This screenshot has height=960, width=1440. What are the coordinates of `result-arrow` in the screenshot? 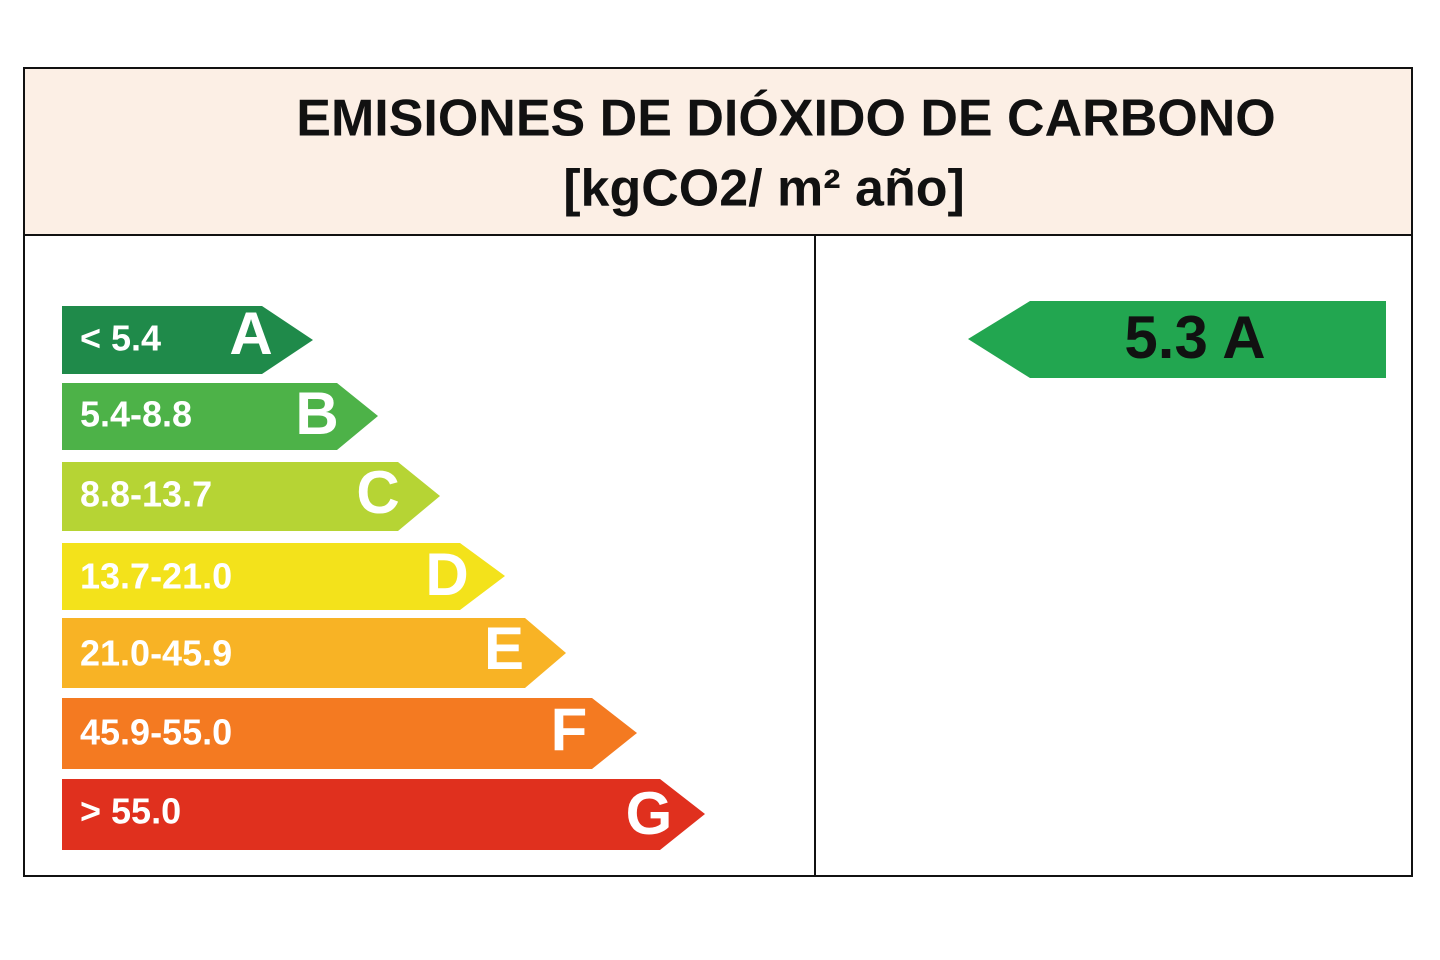 It's located at (1177, 339).